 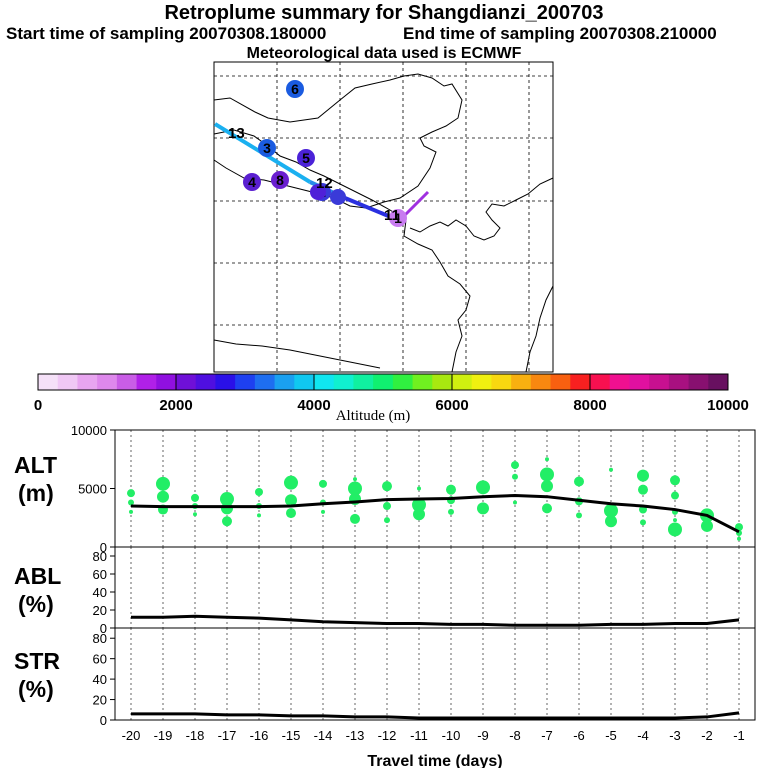 I want to click on abl-series-line, so click(x=435, y=620).